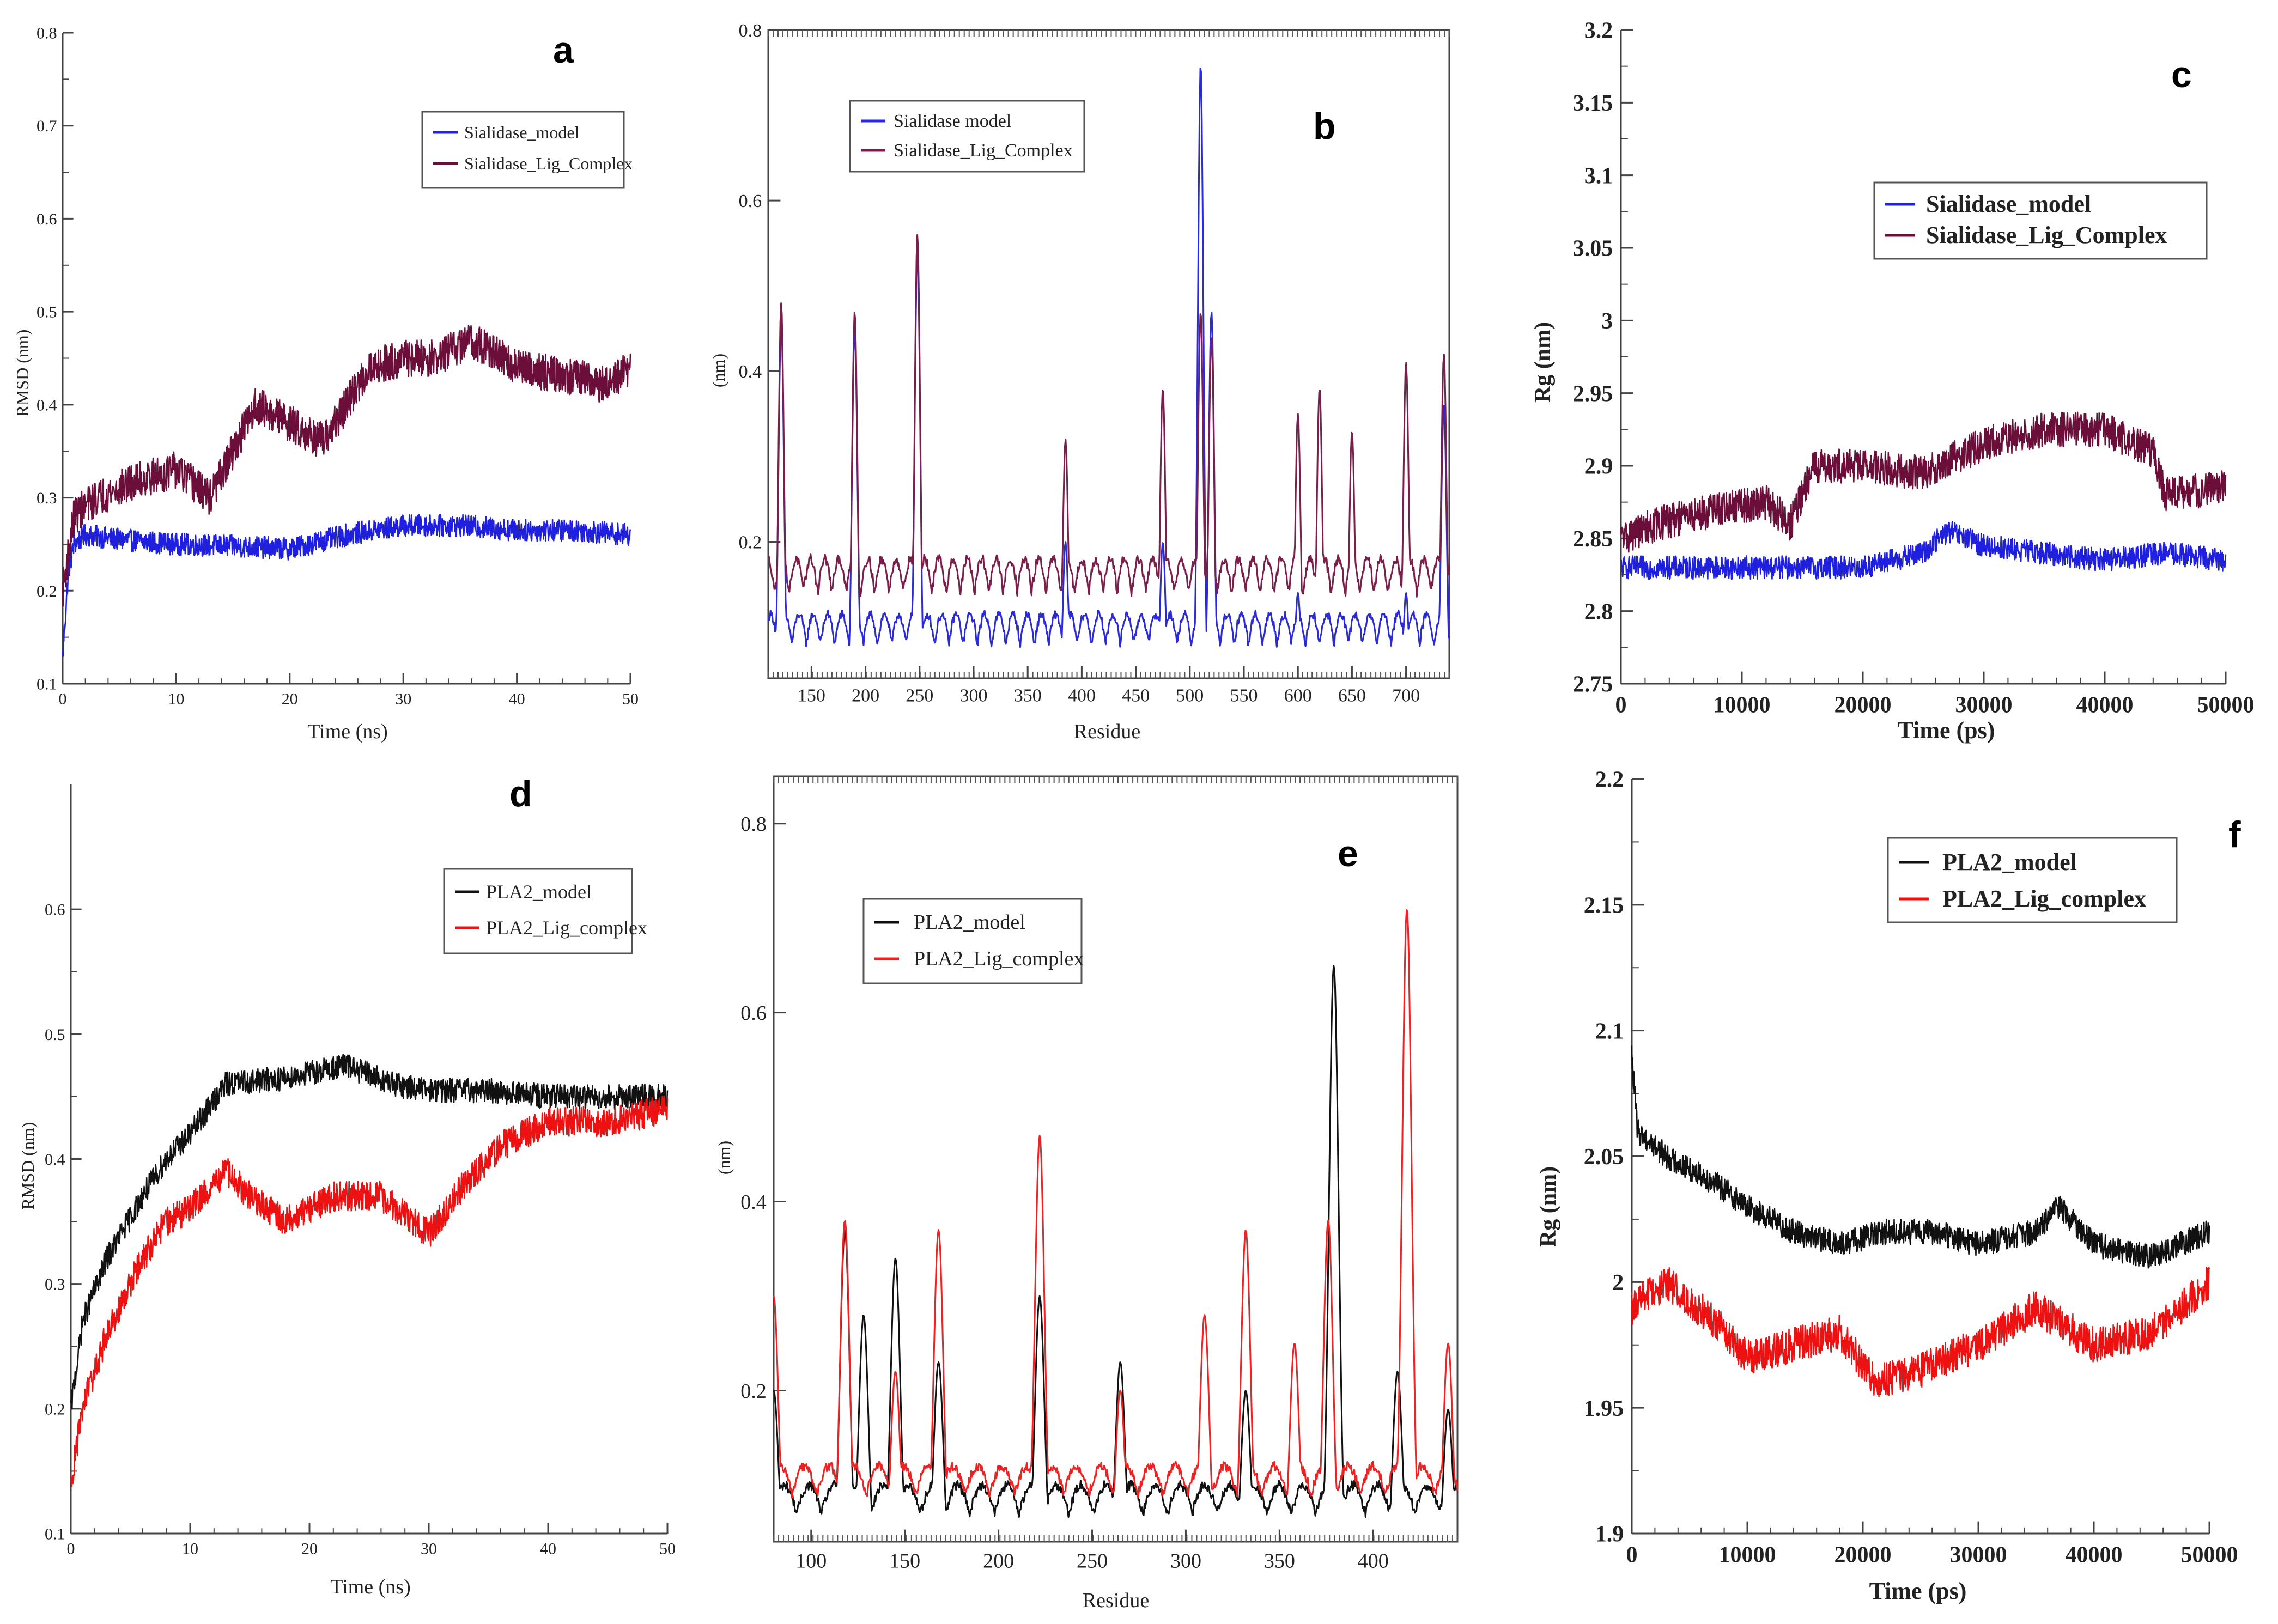 This screenshot has width=2278, height=1624. Describe the element at coordinates (718, 370) in the screenshot. I see `panel-b-ylabel: (nm)` at that location.